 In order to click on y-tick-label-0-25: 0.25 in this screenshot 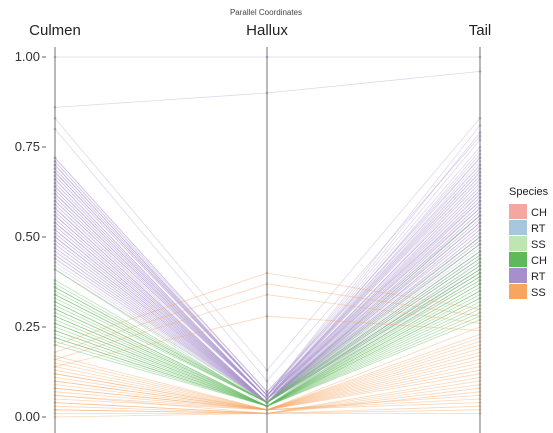, I will do `click(27, 326)`.